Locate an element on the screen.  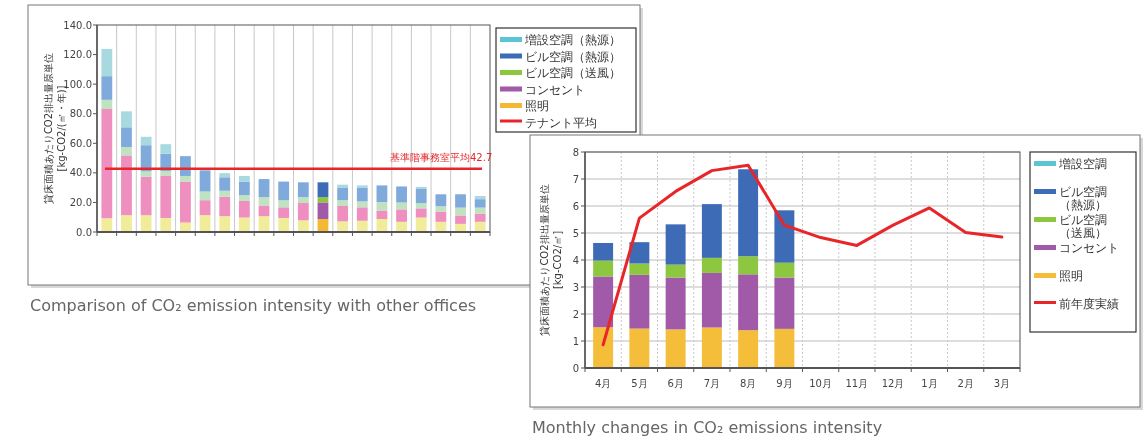
x-tick-label: 2月 is located at coordinates (965, 383).